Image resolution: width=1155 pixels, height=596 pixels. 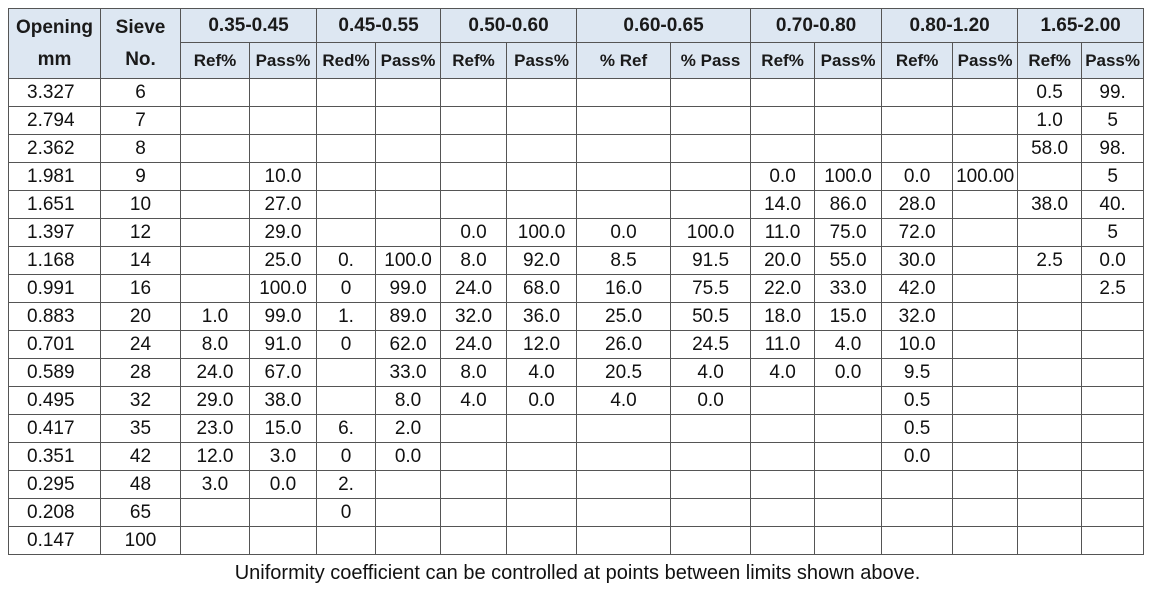 I want to click on table-cell: 2.794, so click(x=54, y=120).